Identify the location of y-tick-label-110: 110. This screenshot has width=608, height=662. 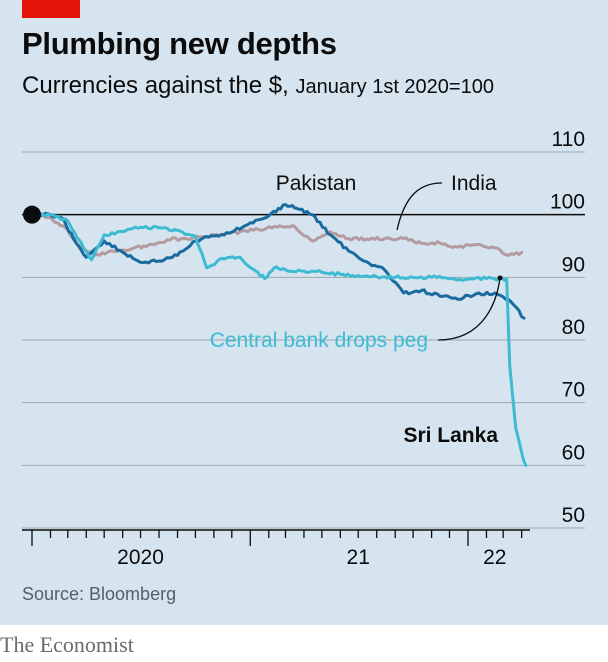
(568, 139).